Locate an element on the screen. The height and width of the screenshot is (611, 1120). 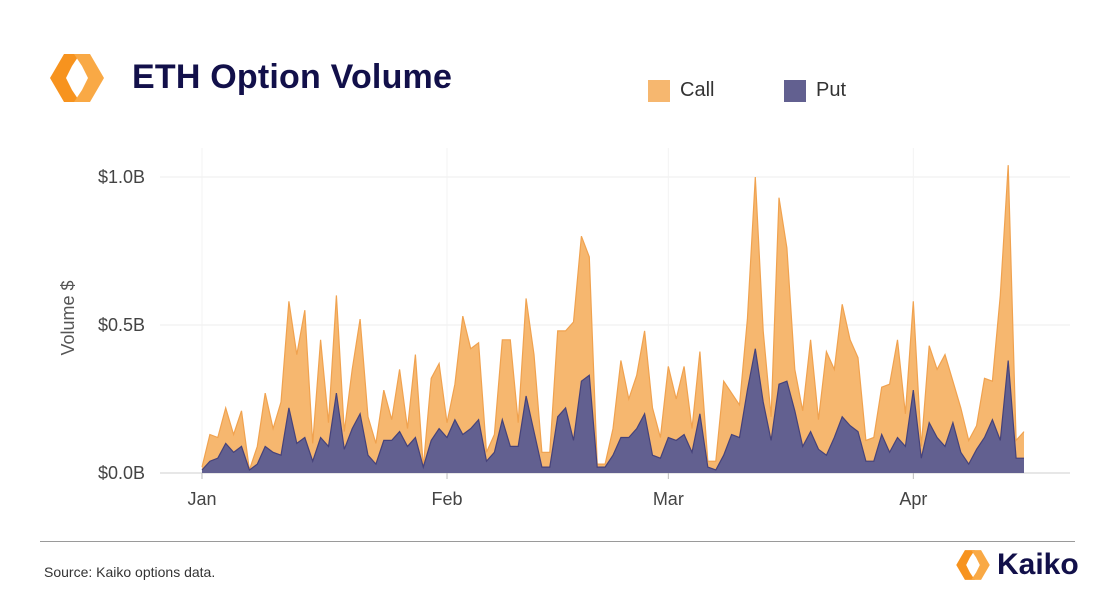
line-put is located at coordinates (612, 409).